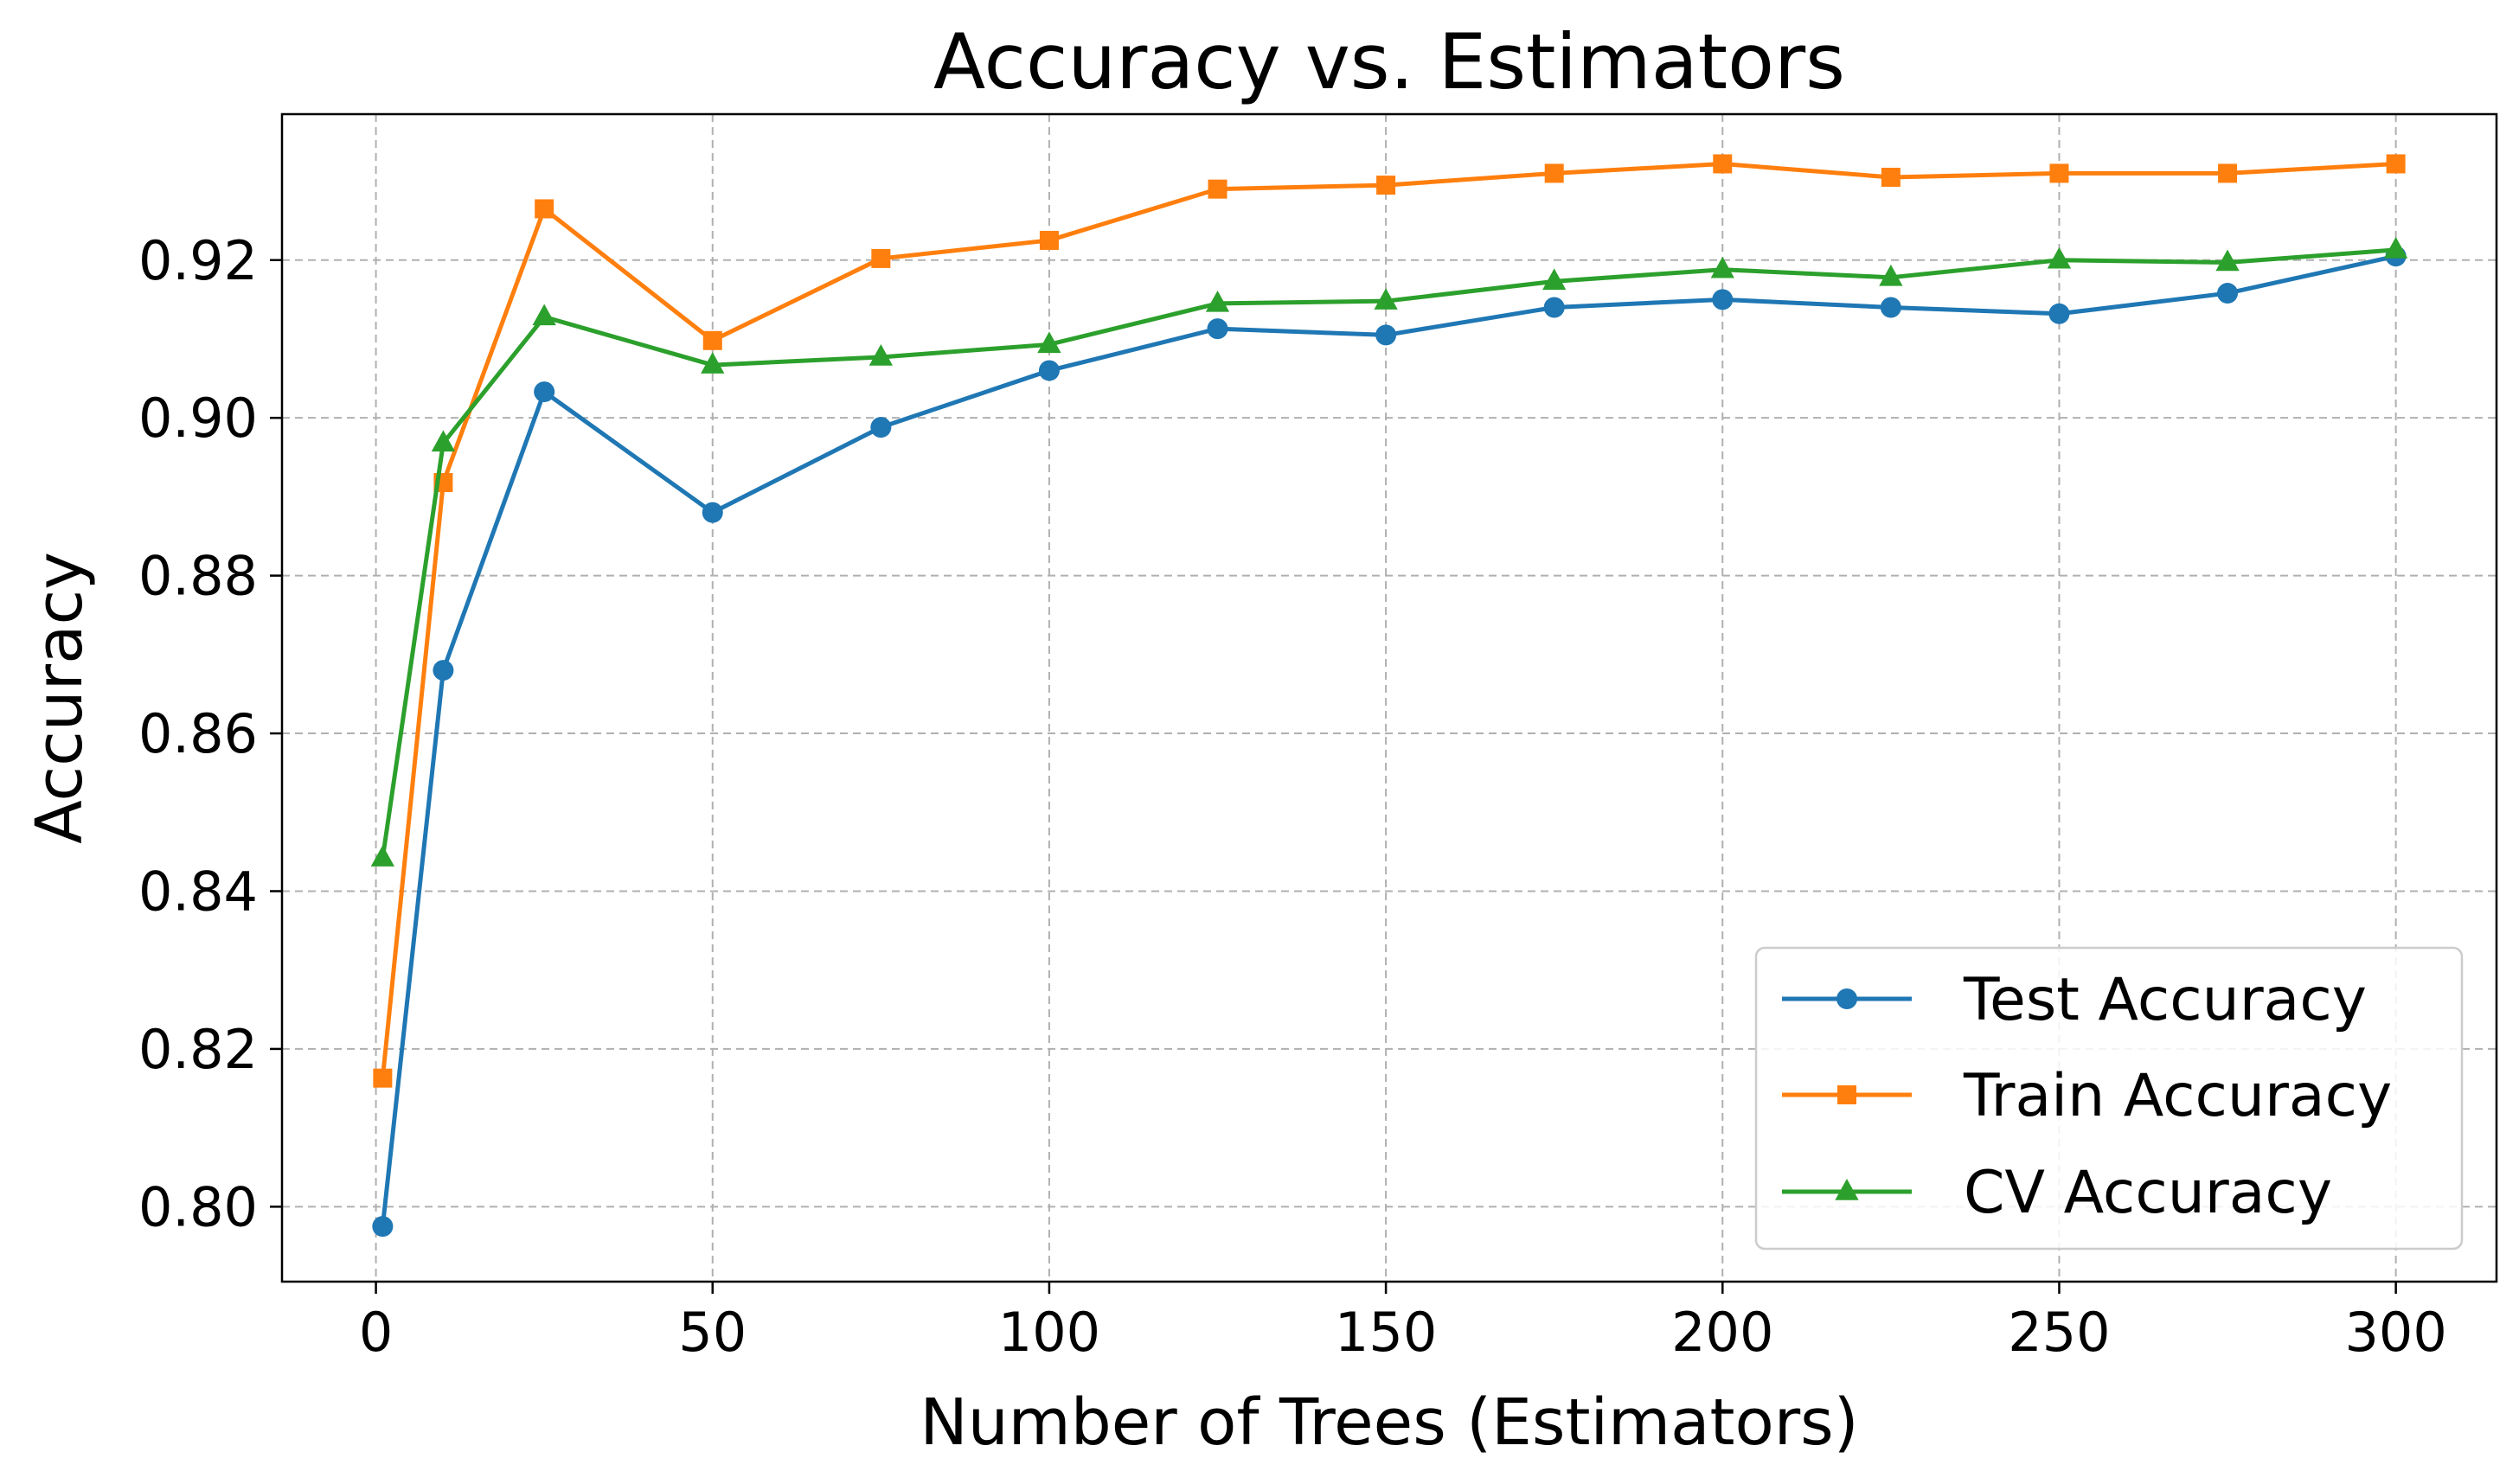 The image size is (2519, 1484). Describe the element at coordinates (2148, 1193) in the screenshot. I see `legend-label: CV Accuracy` at that location.